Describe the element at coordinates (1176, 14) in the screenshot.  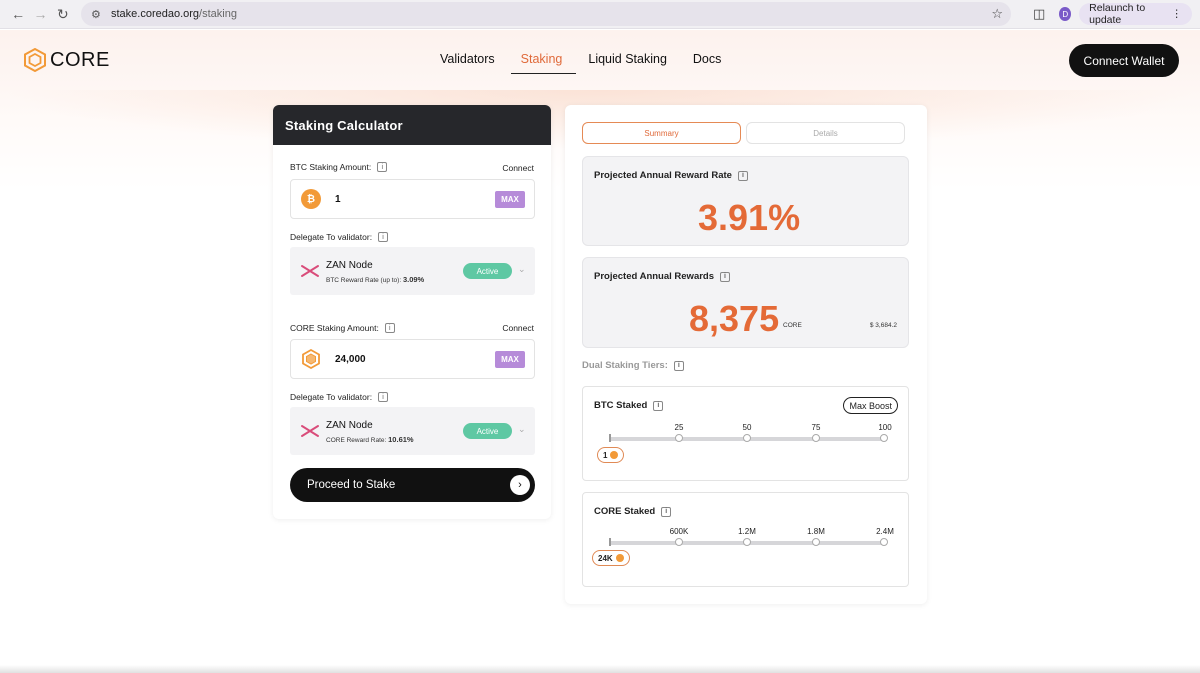
I see `more-menu-icon: ⋮` at that location.